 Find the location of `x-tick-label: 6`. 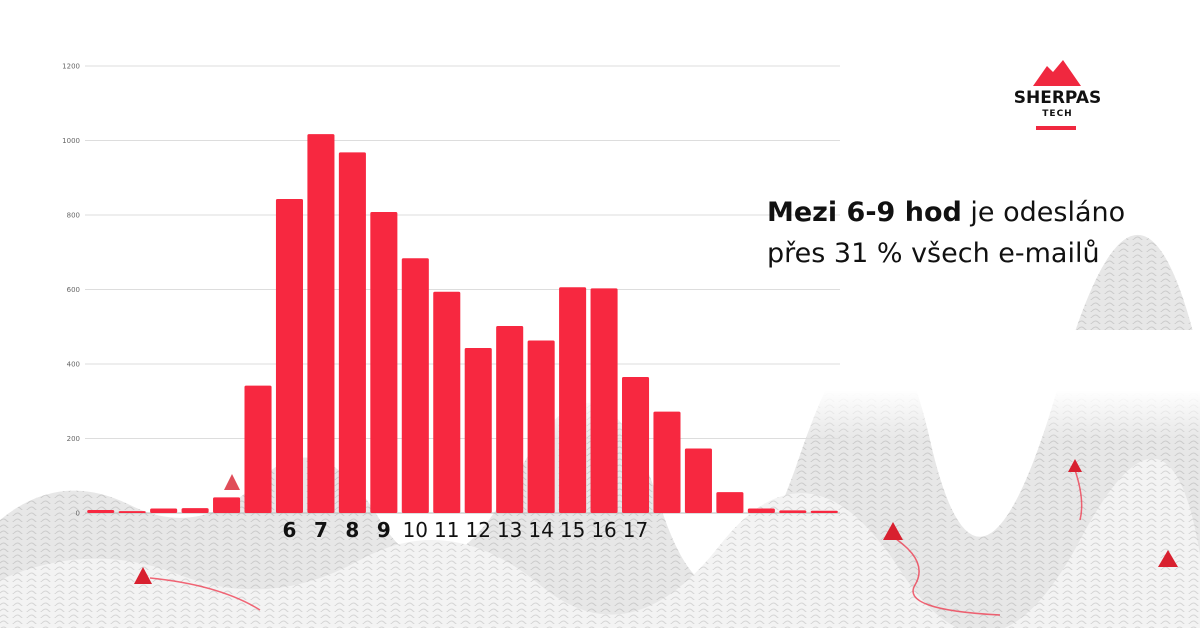

x-tick-label: 6 is located at coordinates (290, 530).